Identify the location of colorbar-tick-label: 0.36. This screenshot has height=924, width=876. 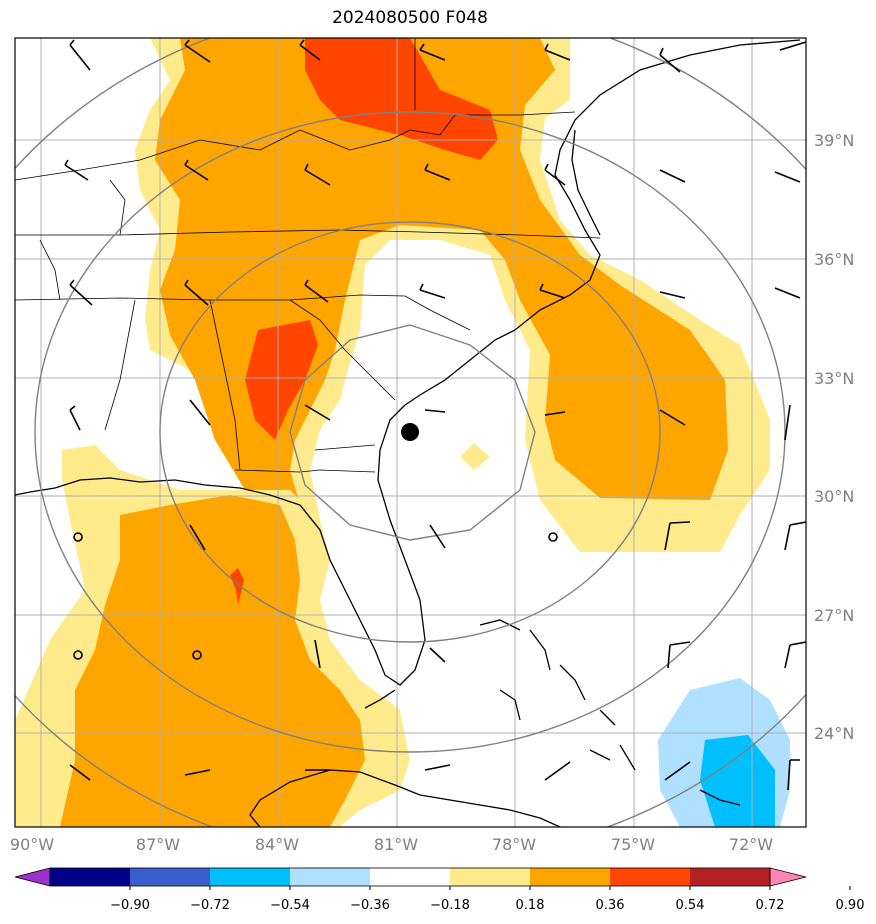
(610, 905).